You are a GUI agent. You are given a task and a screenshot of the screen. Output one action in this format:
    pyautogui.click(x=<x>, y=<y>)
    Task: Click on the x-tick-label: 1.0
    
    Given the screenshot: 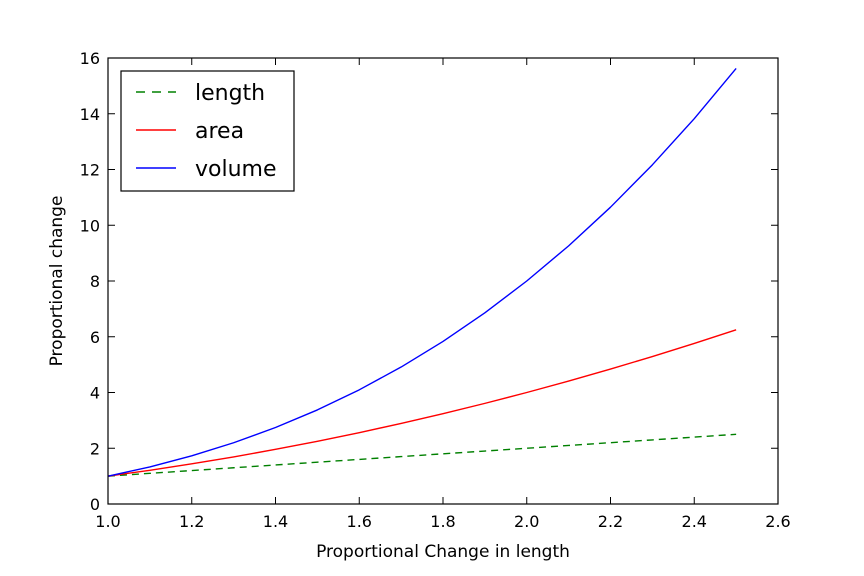 What is the action you would take?
    pyautogui.click(x=107, y=521)
    